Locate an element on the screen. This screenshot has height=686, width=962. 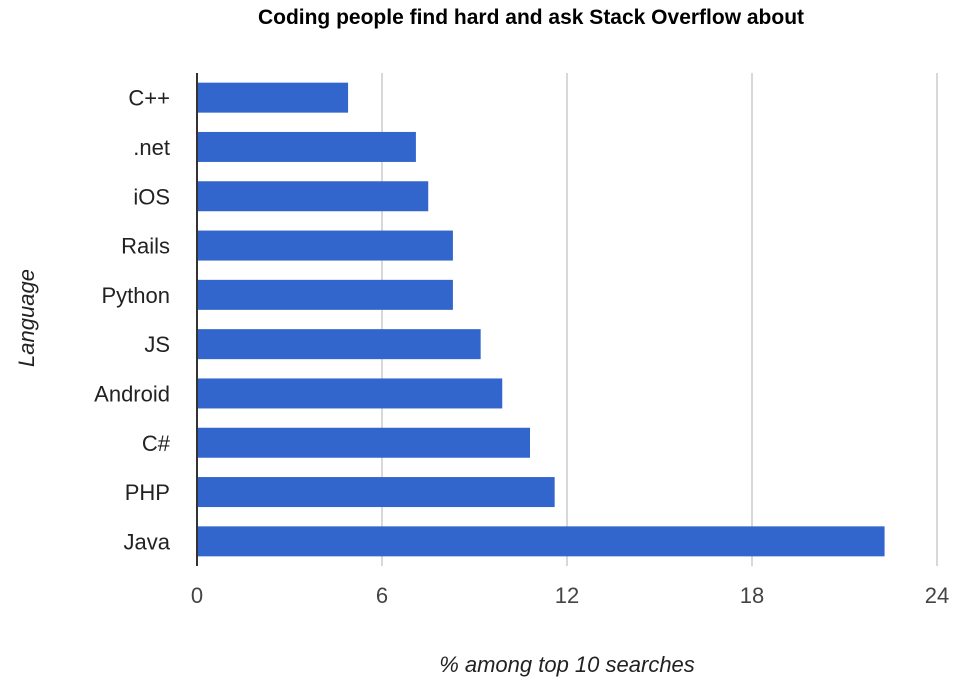
x-tick-label: 0 is located at coordinates (197, 595).